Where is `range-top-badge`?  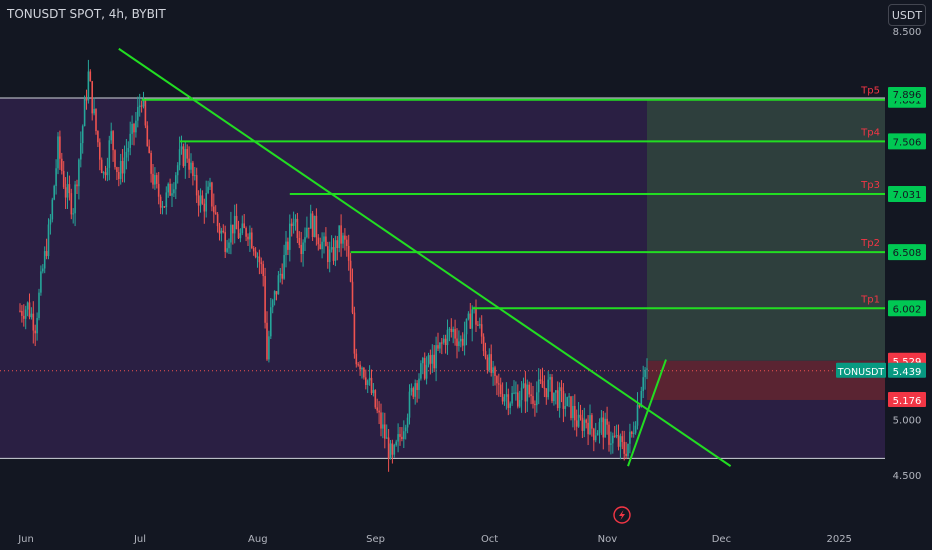 range-top-badge is located at coordinates (907, 94).